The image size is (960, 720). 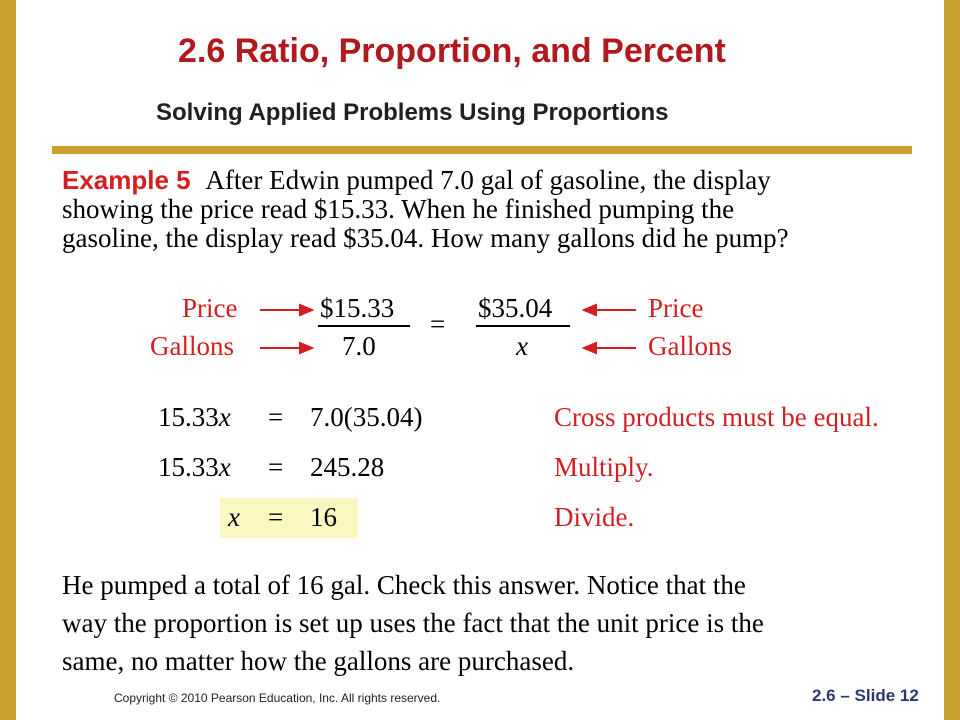 What do you see at coordinates (523, 326) in the screenshot?
I see `fraction2-bar` at bounding box center [523, 326].